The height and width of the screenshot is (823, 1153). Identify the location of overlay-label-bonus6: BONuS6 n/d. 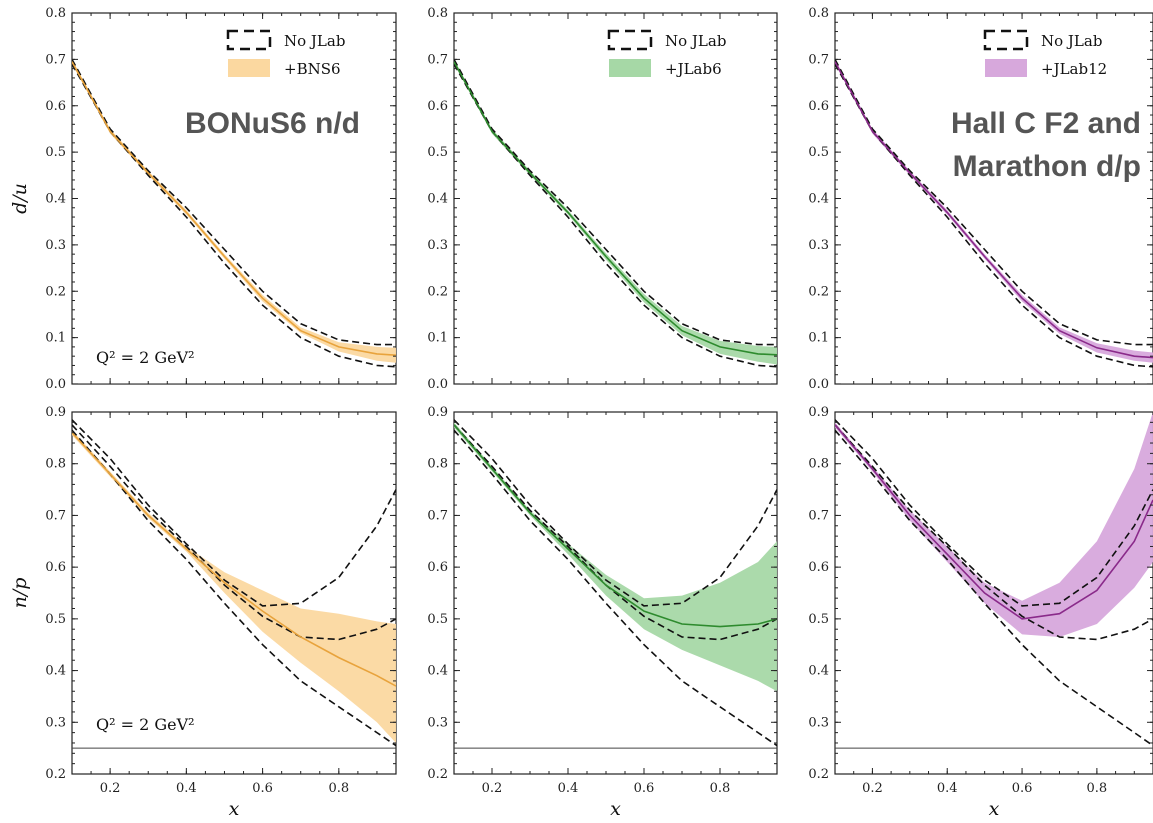
(272, 123).